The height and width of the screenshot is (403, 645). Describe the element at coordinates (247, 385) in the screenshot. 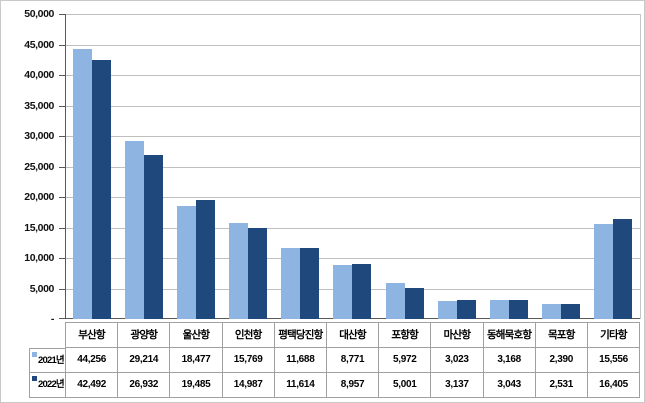

I see `value-cell: 14,987` at that location.